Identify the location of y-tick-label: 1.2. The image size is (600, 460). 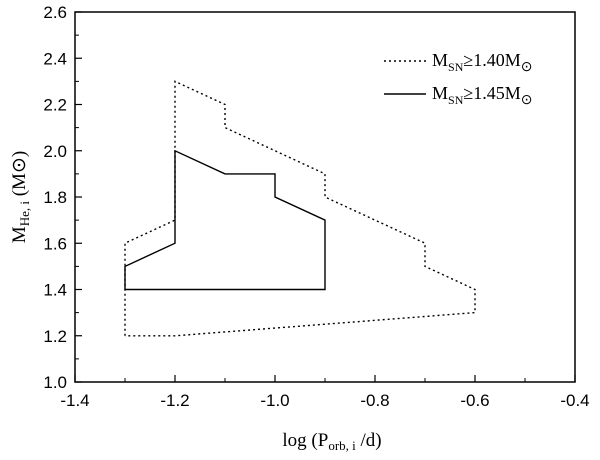
(55, 336).